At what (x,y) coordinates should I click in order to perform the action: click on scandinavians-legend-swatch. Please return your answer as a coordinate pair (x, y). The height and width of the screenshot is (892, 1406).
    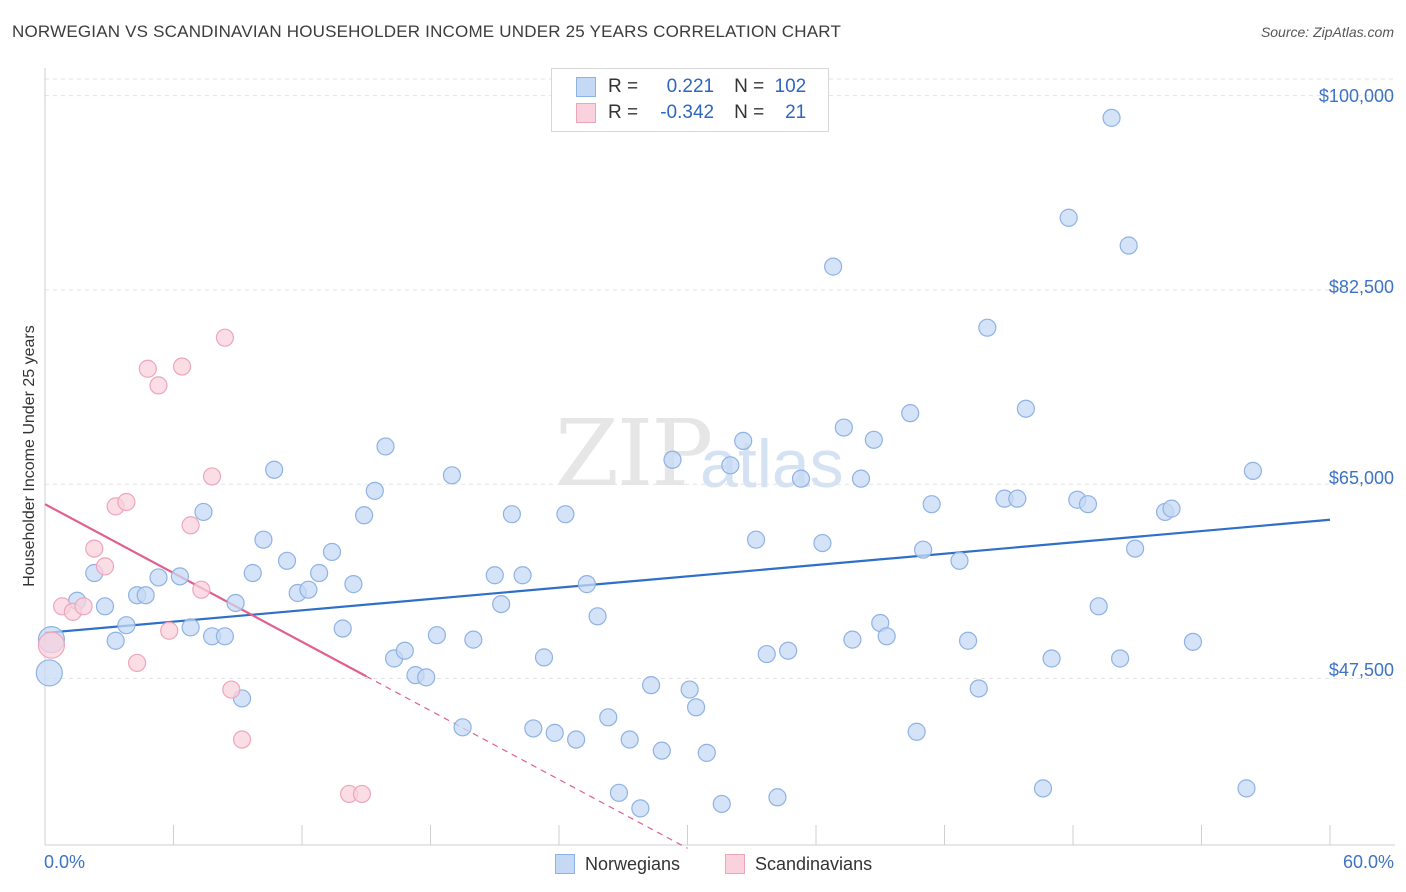
    Looking at the image, I should click on (735, 864).